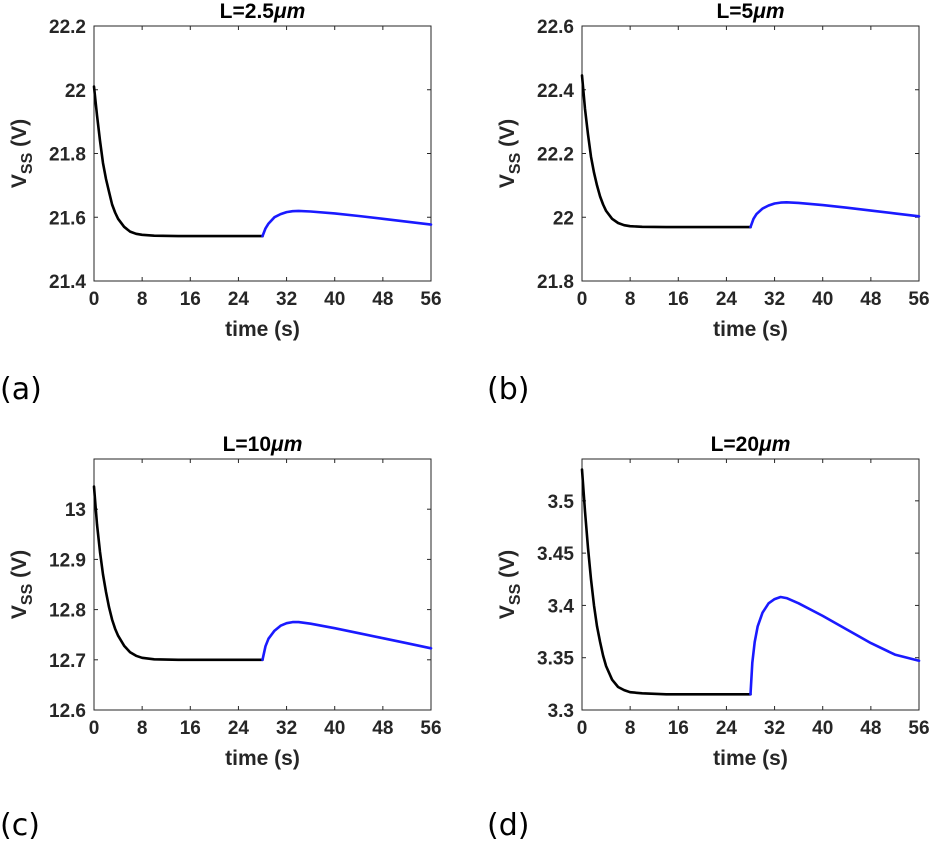  What do you see at coordinates (263, 444) in the screenshot?
I see `chart-title: L=10μm` at bounding box center [263, 444].